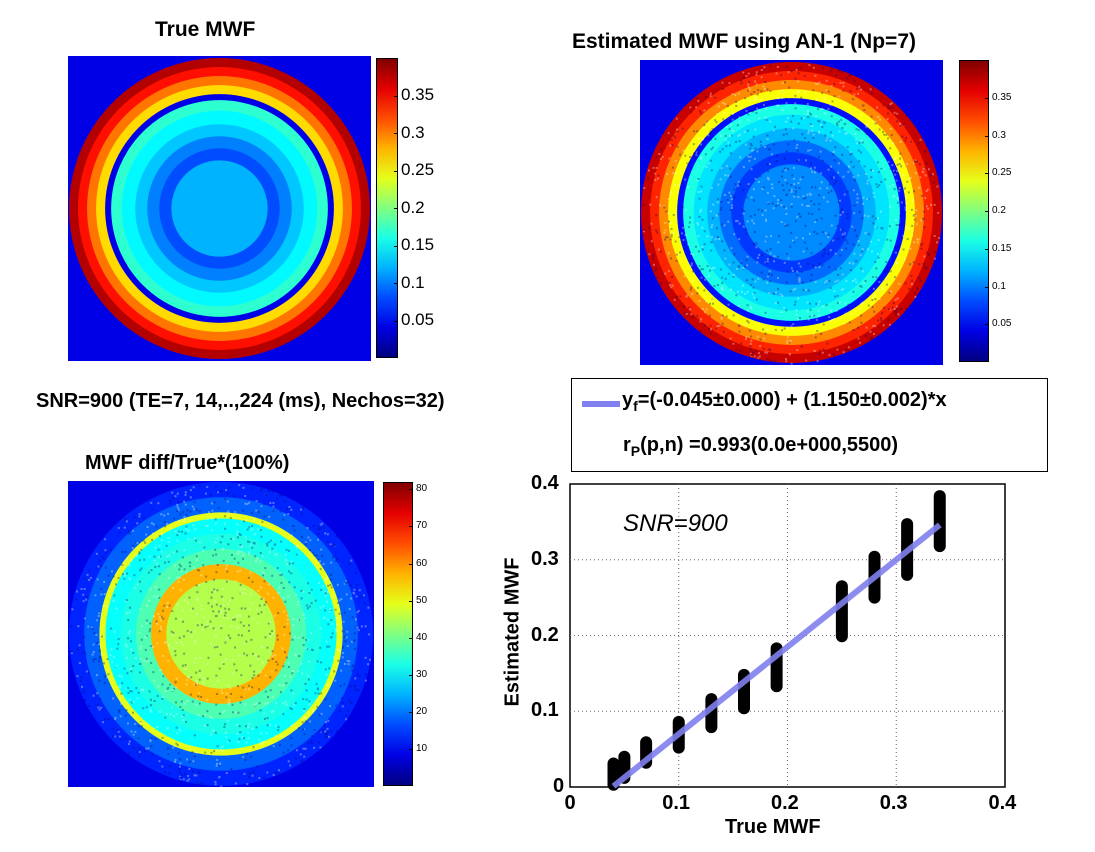  Describe the element at coordinates (422, 674) in the screenshot. I see `colorbar-tick-label: 30` at that location.